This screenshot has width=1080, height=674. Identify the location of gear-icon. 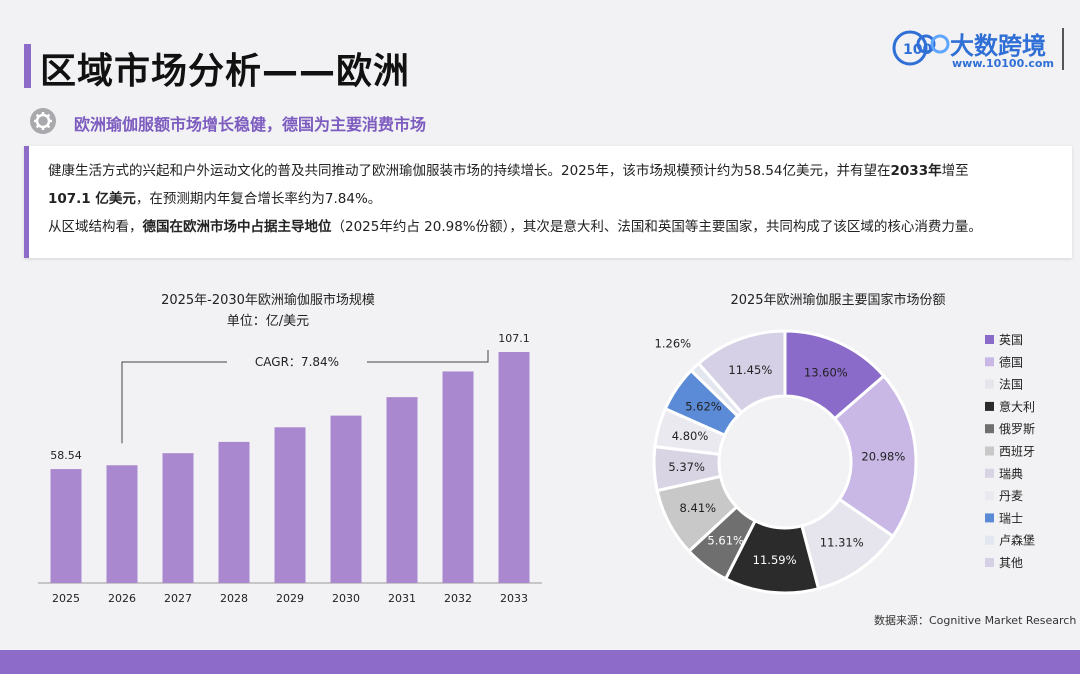
(43, 121).